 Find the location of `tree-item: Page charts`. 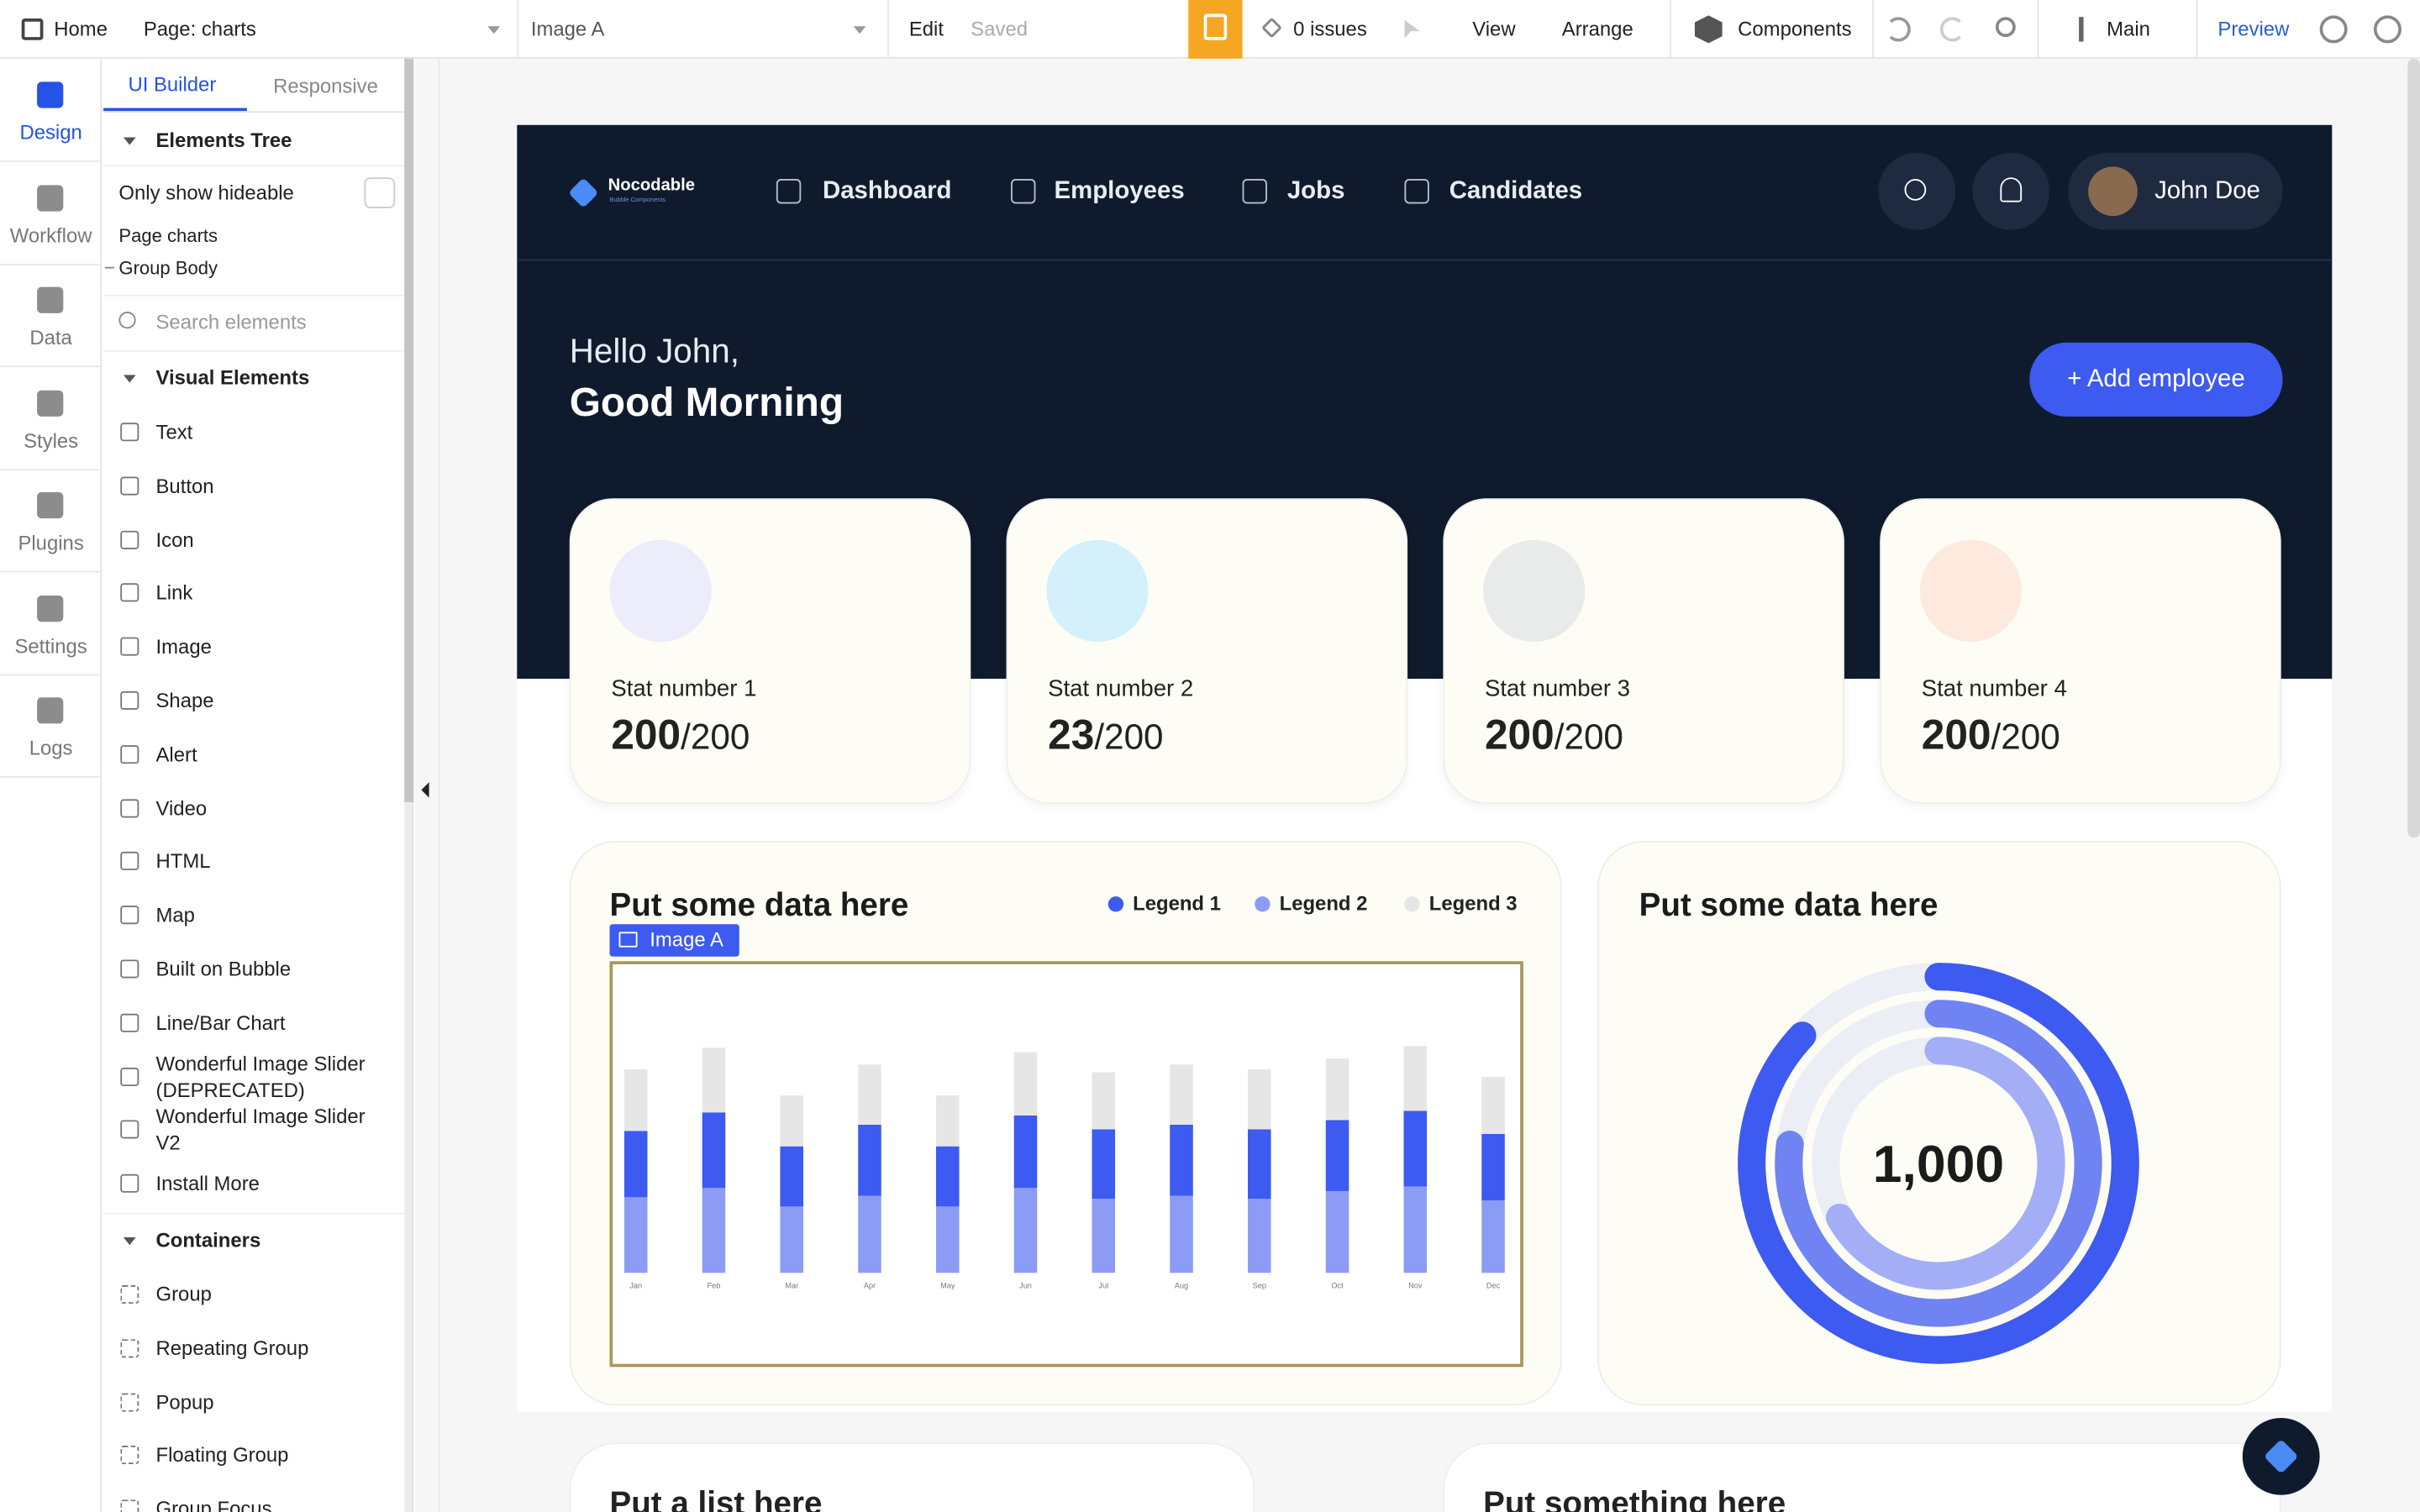

tree-item: Page charts is located at coordinates (168, 235).